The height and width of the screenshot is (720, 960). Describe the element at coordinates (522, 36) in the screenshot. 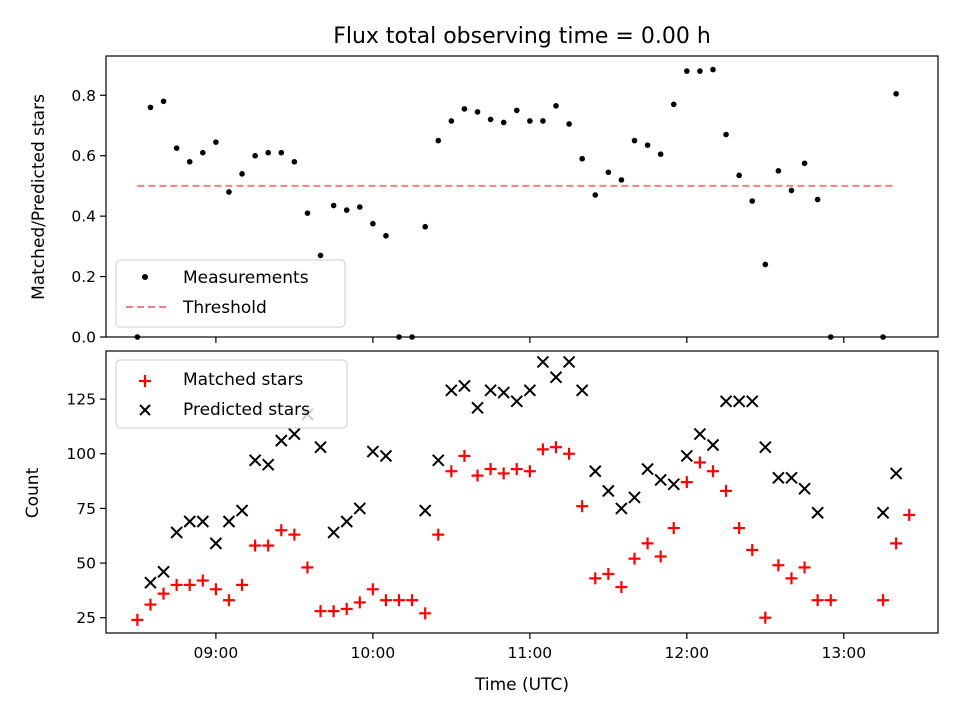

I see `chart-title: Flux total observing time = 0.00 h` at that location.